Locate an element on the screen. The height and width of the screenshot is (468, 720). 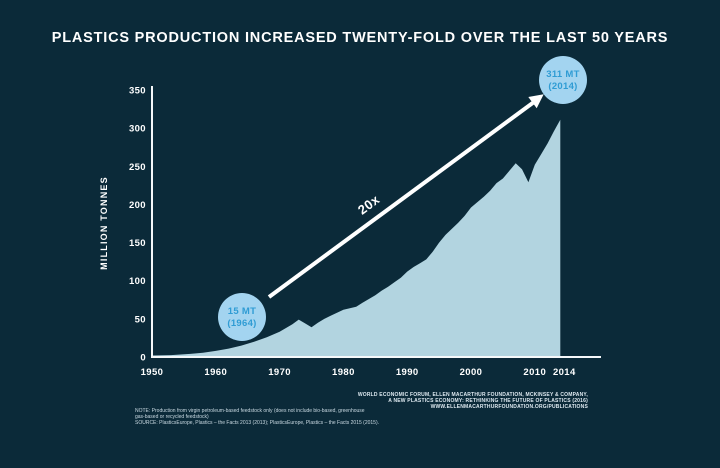
y-tick-label: 100 is located at coordinates (137, 281).